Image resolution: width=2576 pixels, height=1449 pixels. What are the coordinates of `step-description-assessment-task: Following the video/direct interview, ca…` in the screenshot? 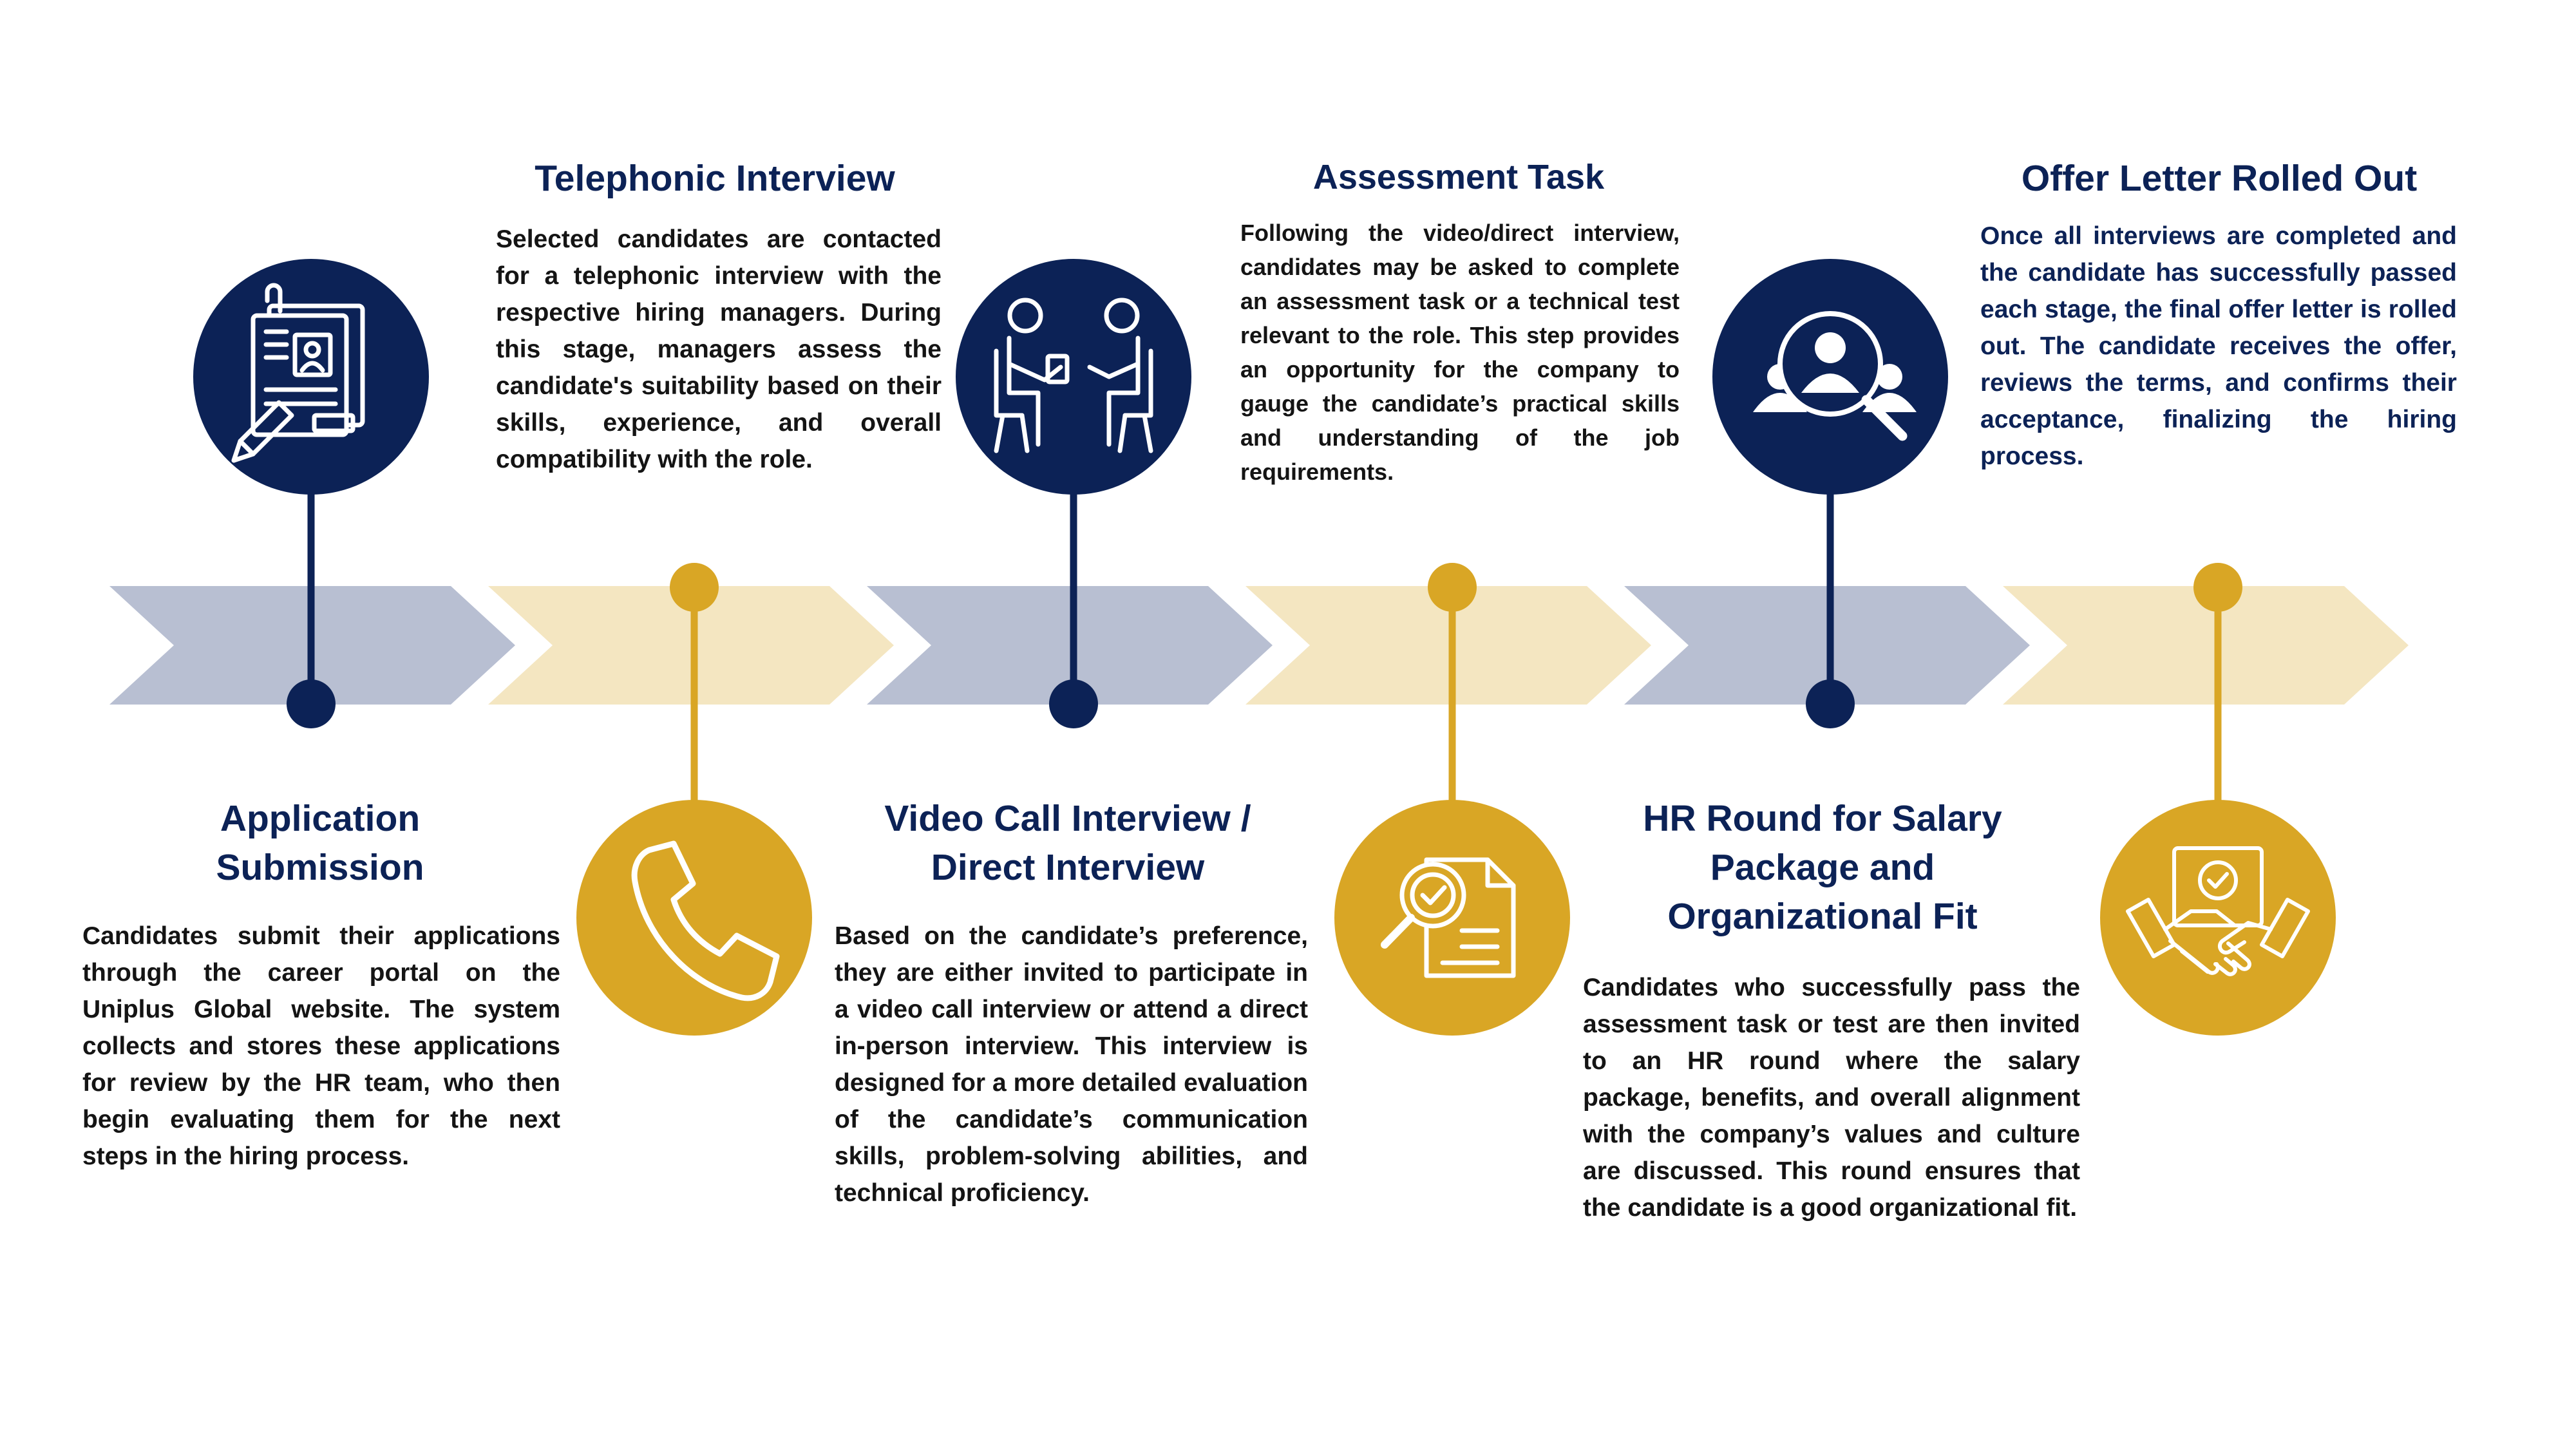 It's located at (1460, 352).